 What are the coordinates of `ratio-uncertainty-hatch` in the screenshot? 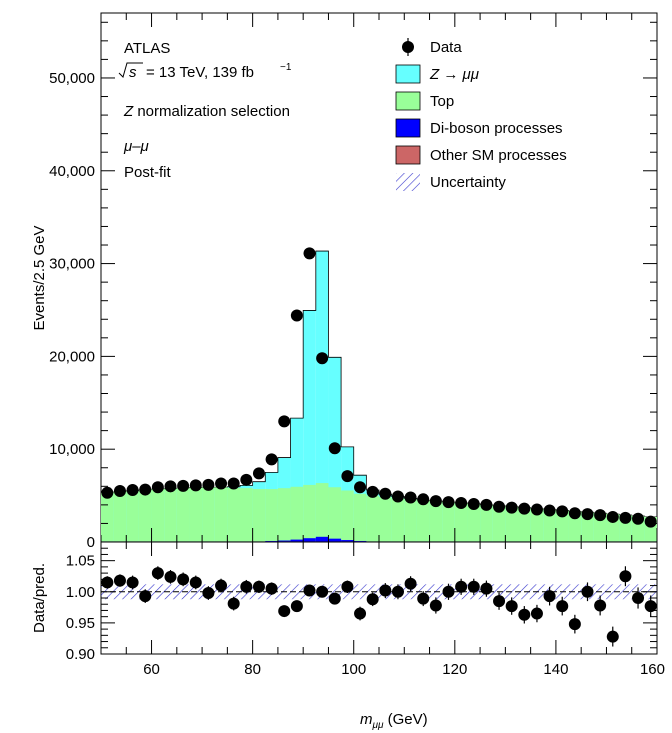 It's located at (379, 592).